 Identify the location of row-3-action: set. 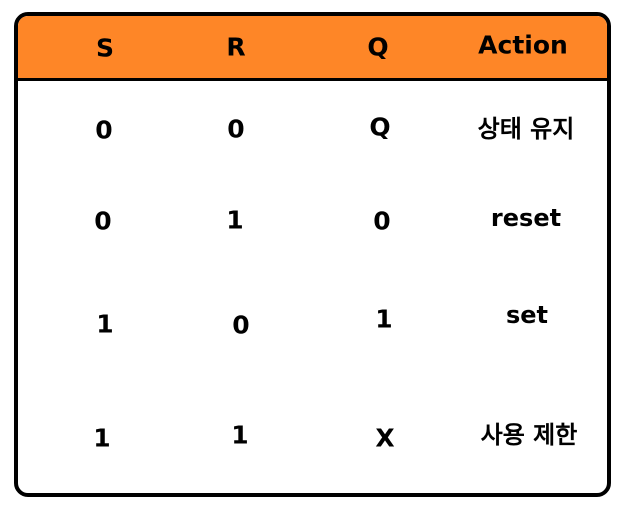
(527, 315).